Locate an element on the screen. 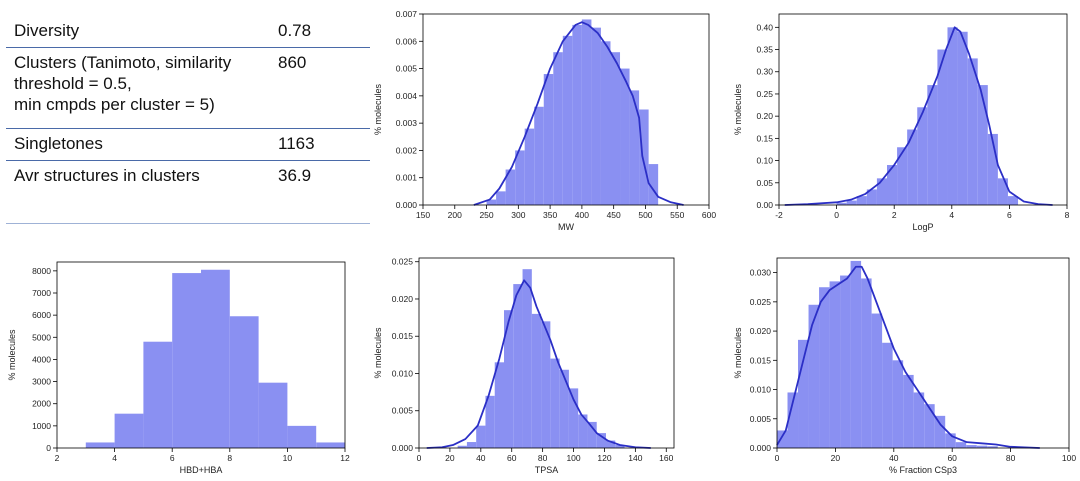 The width and height of the screenshot is (1080, 481). y-tick-label: 0.15 is located at coordinates (764, 138).